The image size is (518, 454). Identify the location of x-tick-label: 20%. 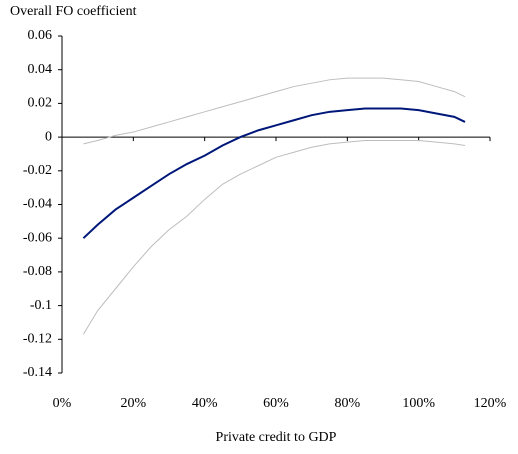
(133, 403).